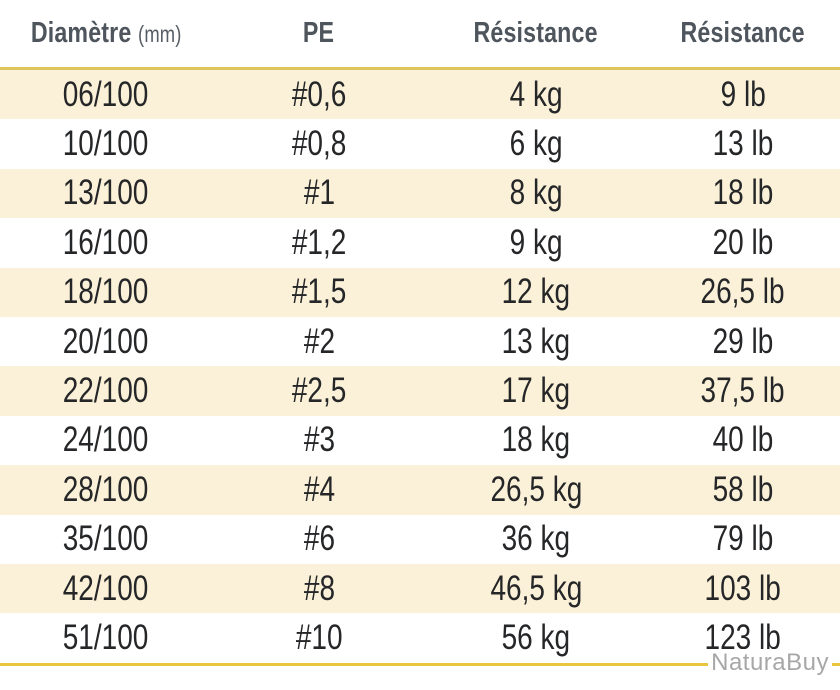 This screenshot has width=840, height=690. Describe the element at coordinates (106, 193) in the screenshot. I see `cell-diametre: 13/100` at that location.